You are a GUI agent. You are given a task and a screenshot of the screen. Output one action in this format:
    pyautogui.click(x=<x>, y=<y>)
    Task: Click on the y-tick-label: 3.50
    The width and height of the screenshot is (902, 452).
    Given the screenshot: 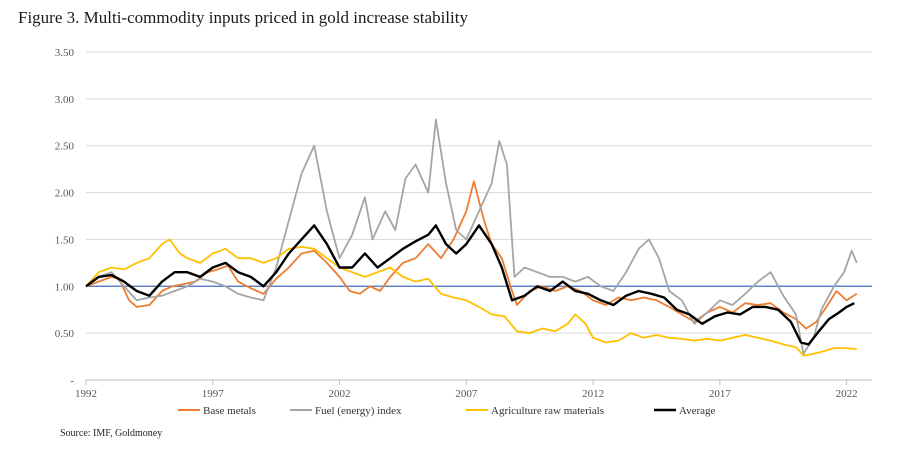 What is the action you would take?
    pyautogui.click(x=65, y=53)
    